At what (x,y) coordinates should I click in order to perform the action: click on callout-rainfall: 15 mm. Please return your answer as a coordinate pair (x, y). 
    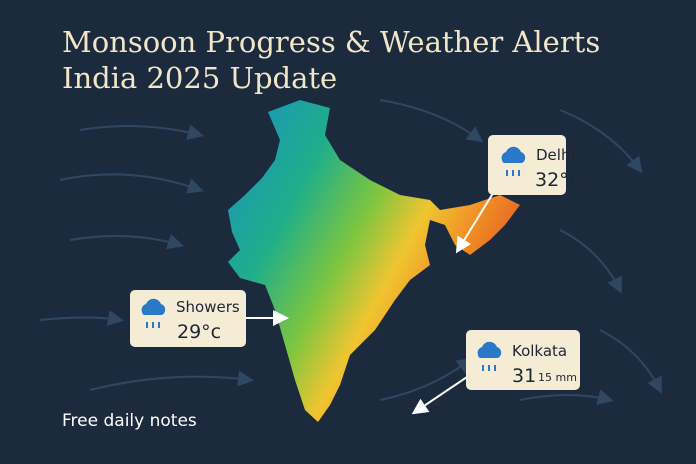
    Looking at the image, I should click on (557, 377).